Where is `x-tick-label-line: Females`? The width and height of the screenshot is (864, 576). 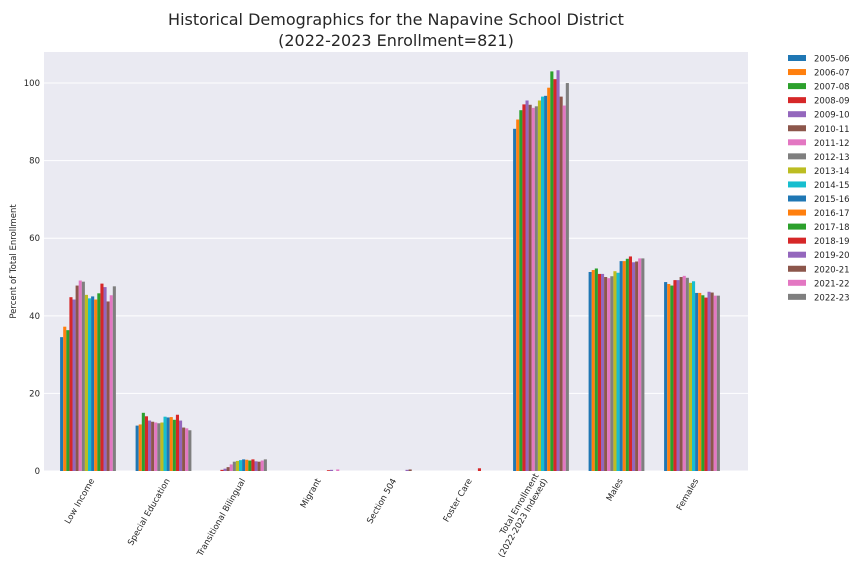 x-tick-label-line: Females is located at coordinates (688, 495).